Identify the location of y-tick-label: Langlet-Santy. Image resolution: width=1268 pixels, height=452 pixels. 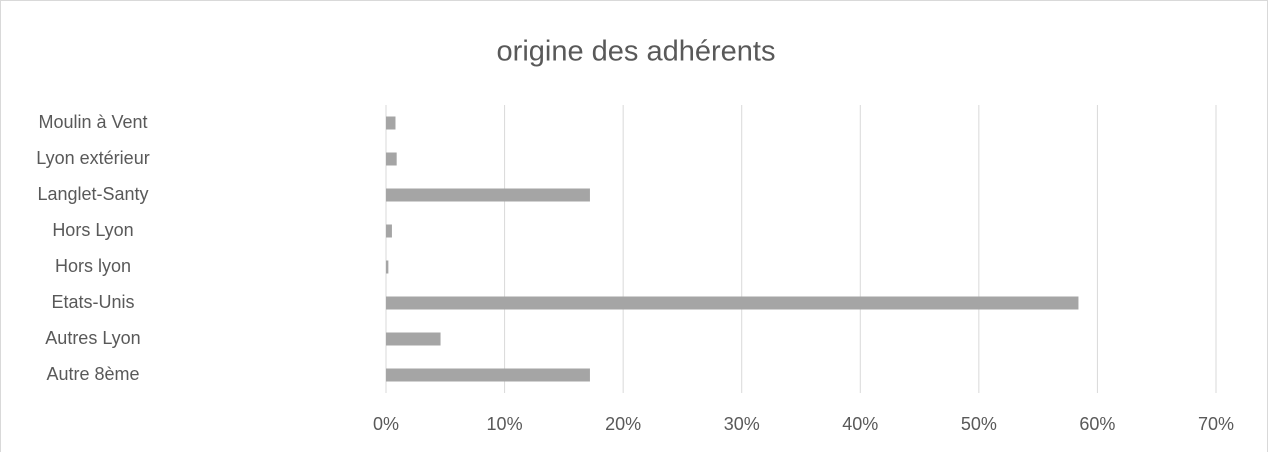
(92, 194).